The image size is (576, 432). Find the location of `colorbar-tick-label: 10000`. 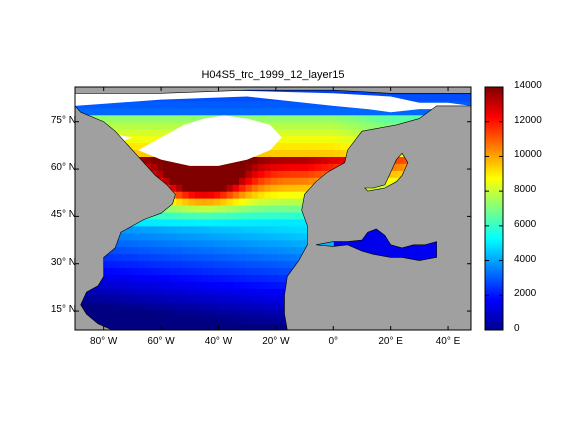

colorbar-tick-label: 10000 is located at coordinates (528, 155).